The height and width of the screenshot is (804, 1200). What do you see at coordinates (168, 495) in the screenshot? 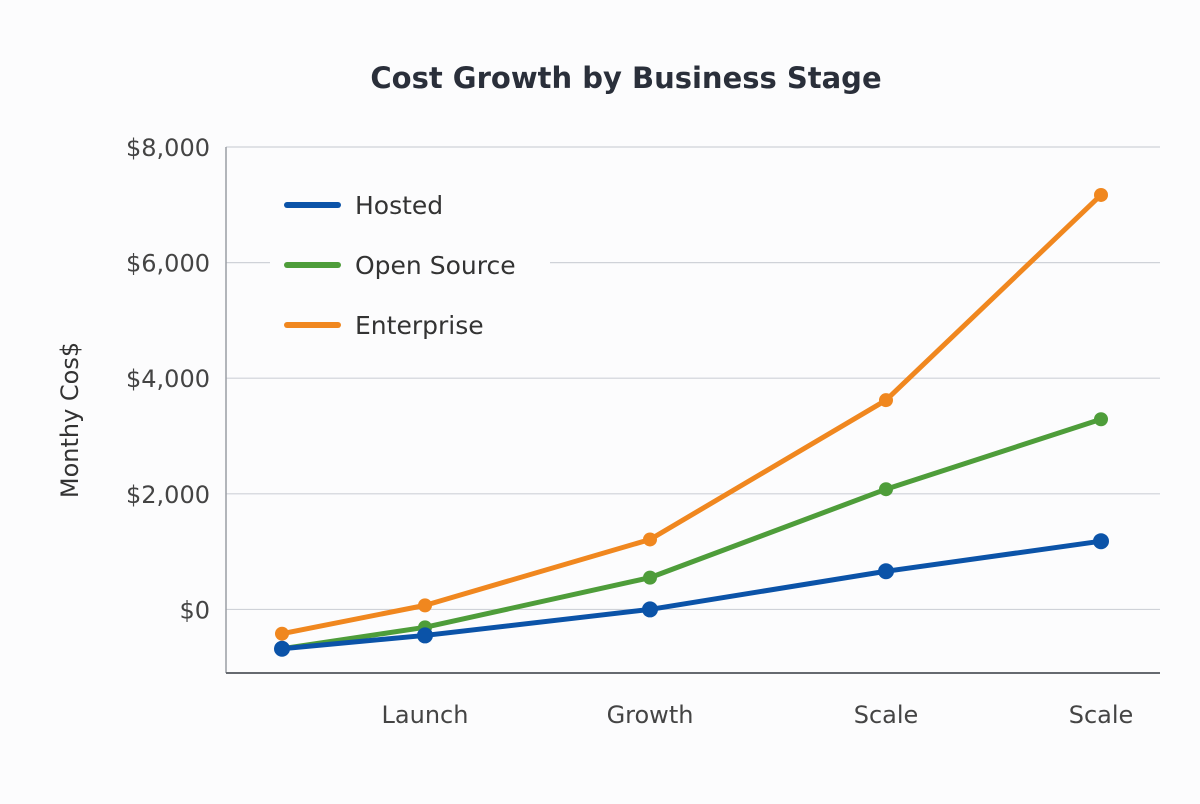
I see `y-tick-label: $2,000` at bounding box center [168, 495].